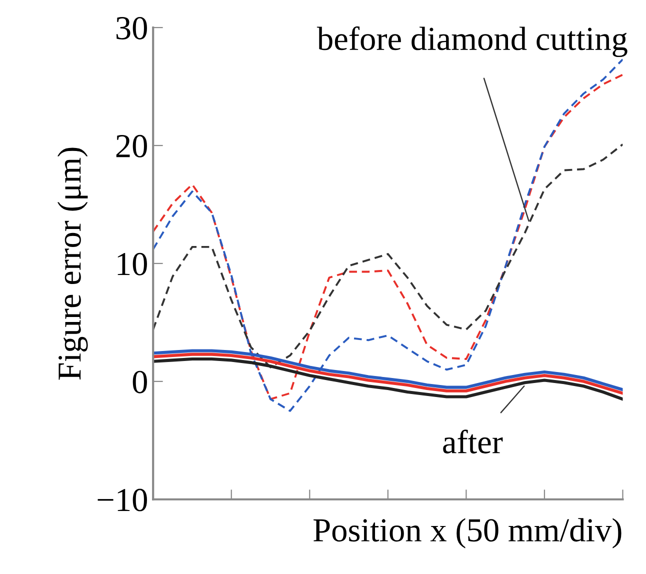 This screenshot has width=646, height=574. Describe the element at coordinates (473, 442) in the screenshot. I see `annotation: after` at that location.